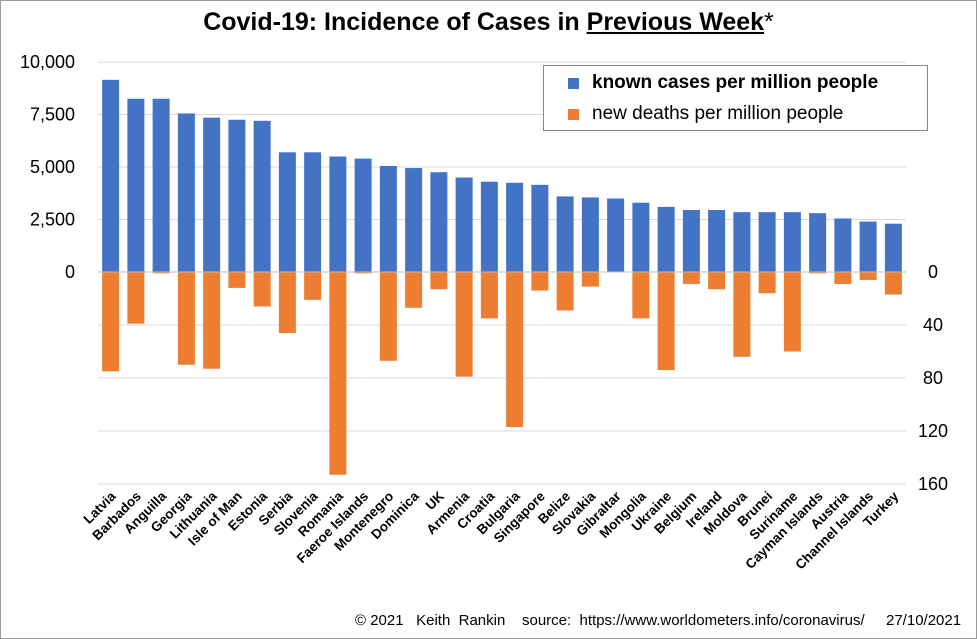 This screenshot has width=977, height=639. I want to click on right-axis-ticks: 0 40 80 120 160, so click(933, 378).